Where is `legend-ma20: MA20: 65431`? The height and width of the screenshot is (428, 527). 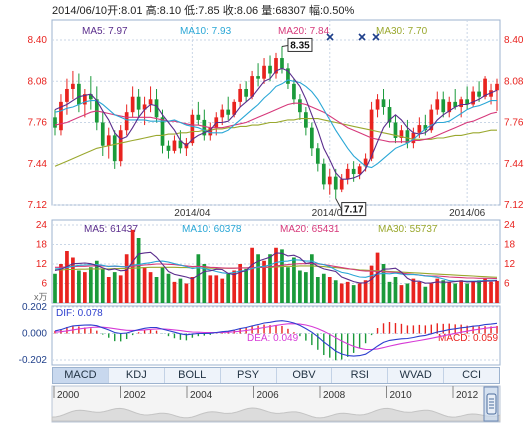
legend-ma20: MA20: 65431 is located at coordinates (310, 229).